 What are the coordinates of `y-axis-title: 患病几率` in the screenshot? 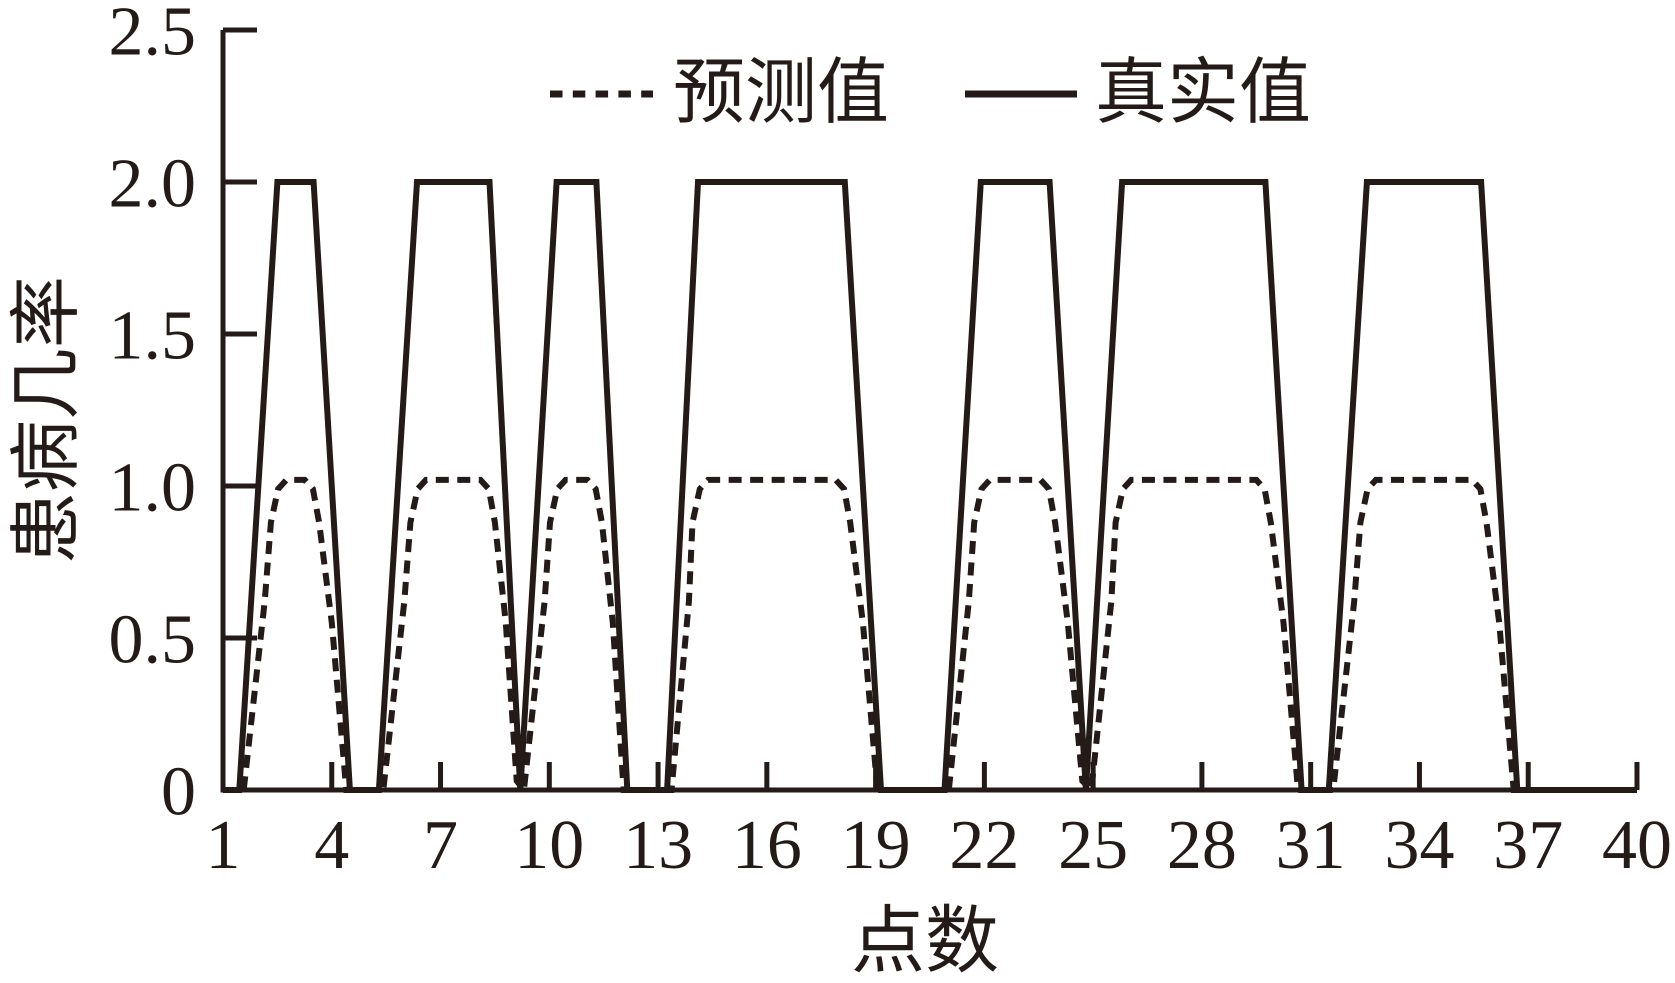 It's located at (47, 420).